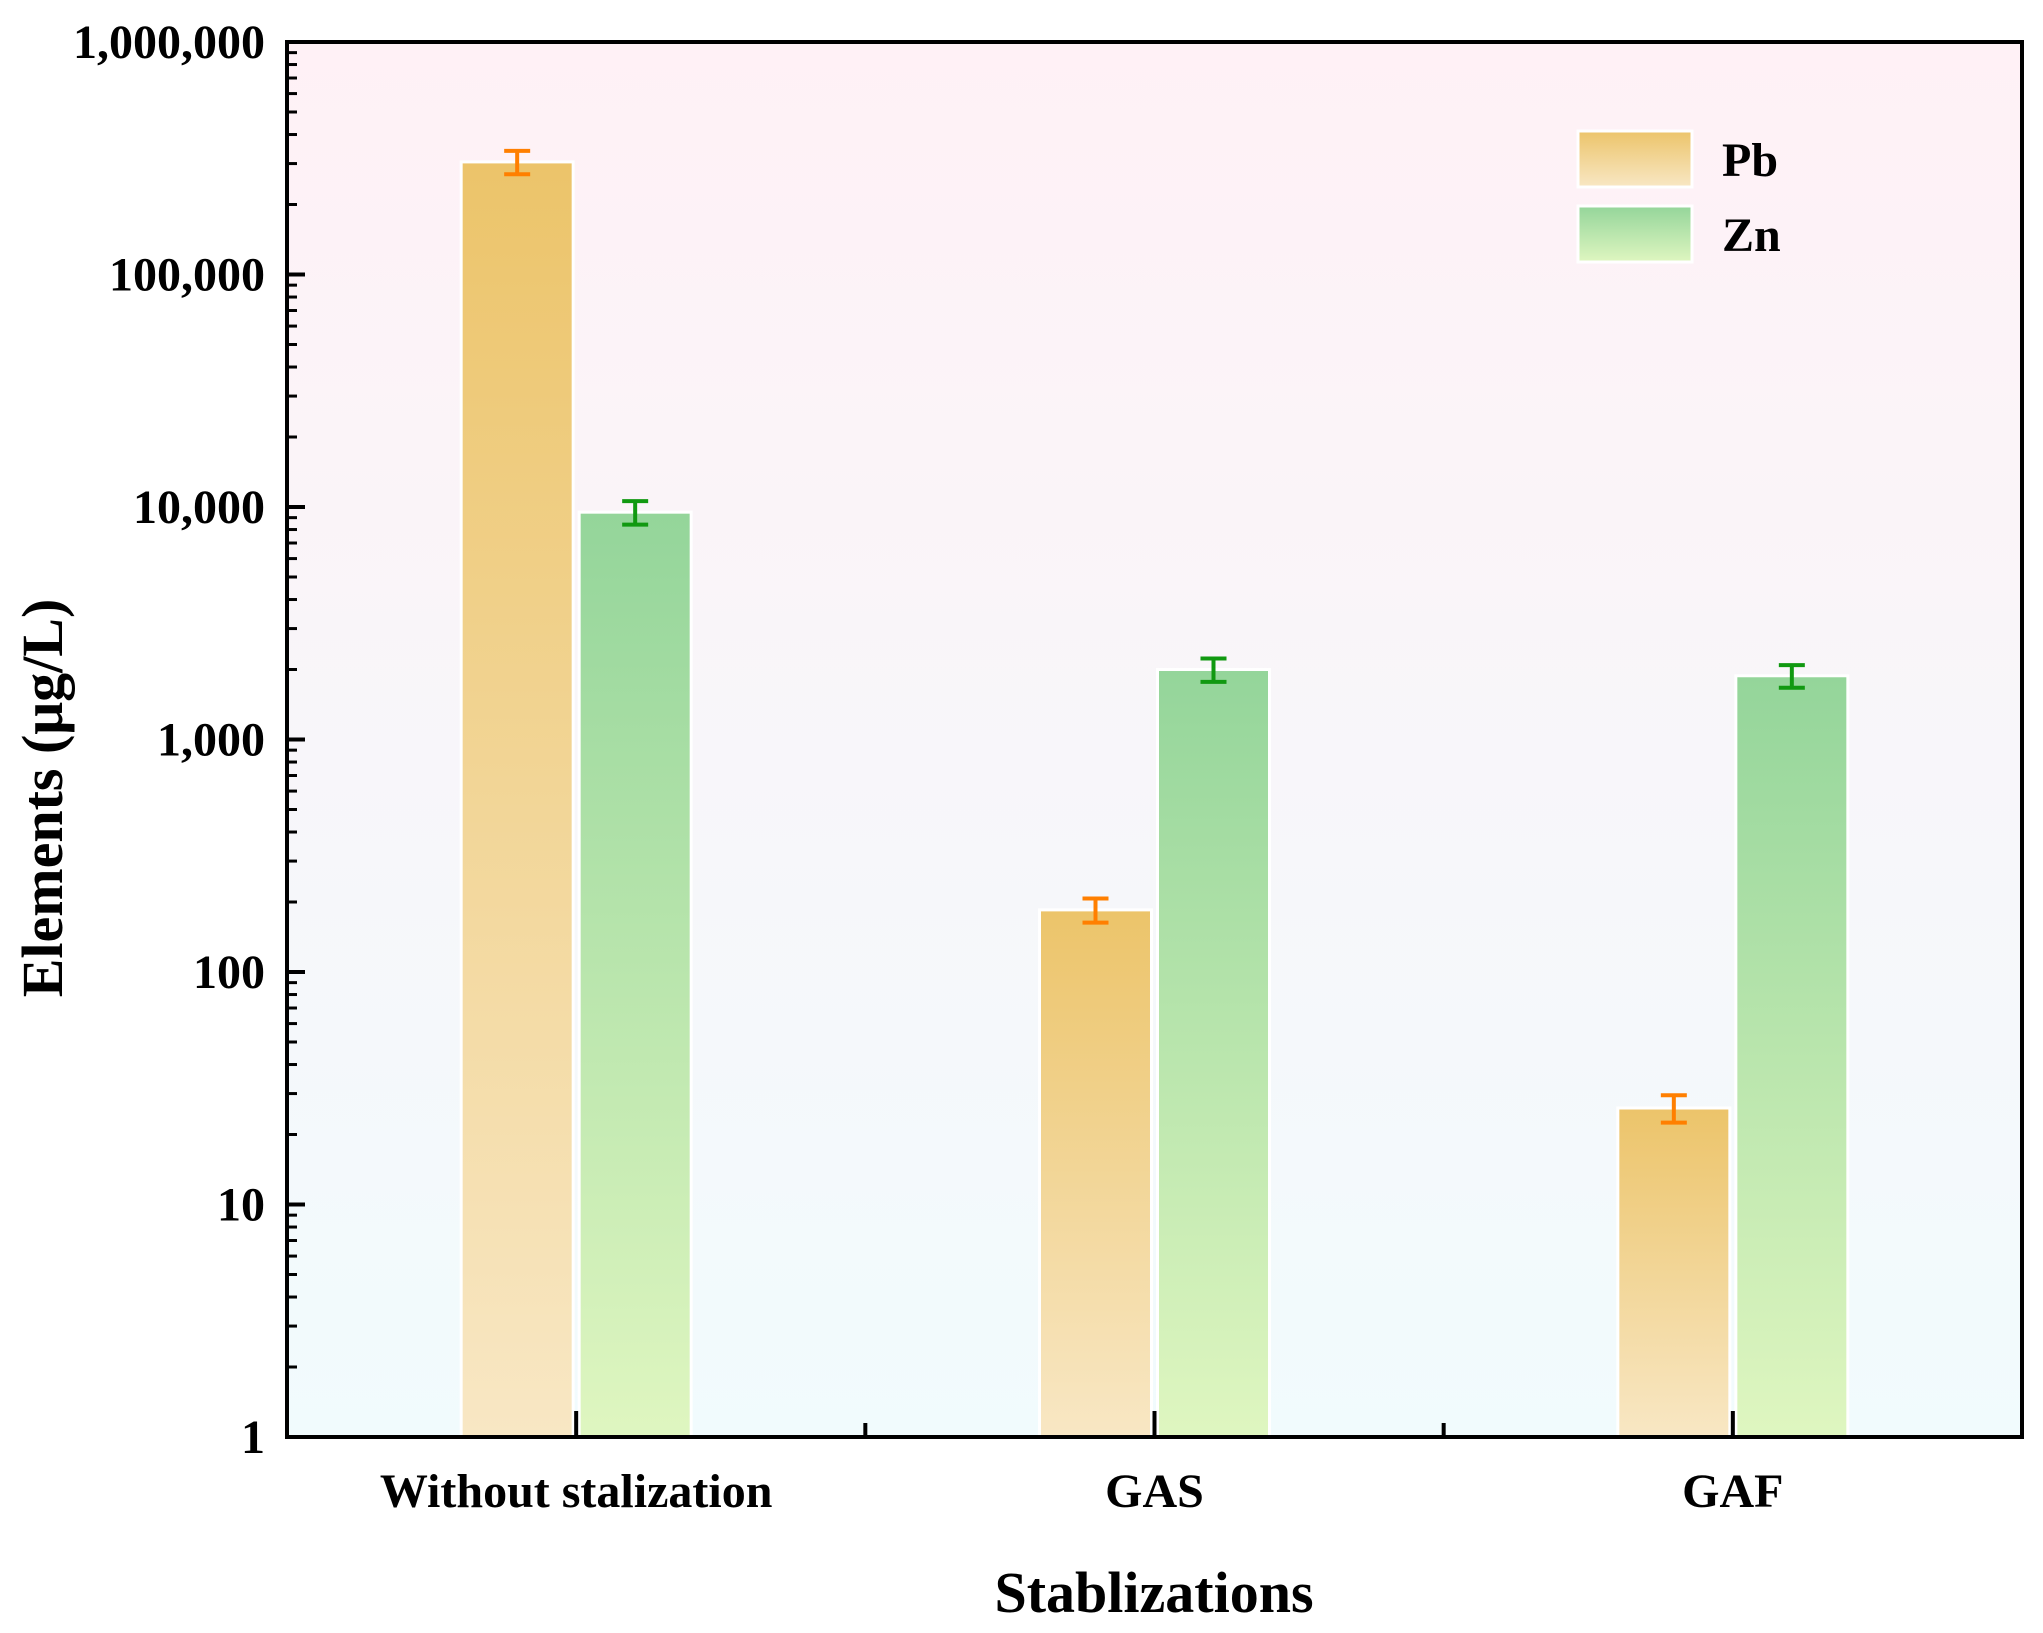 Image resolution: width=2043 pixels, height=1633 pixels. Describe the element at coordinates (211, 740) in the screenshot. I see `y-tick-label: 1,000` at that location.